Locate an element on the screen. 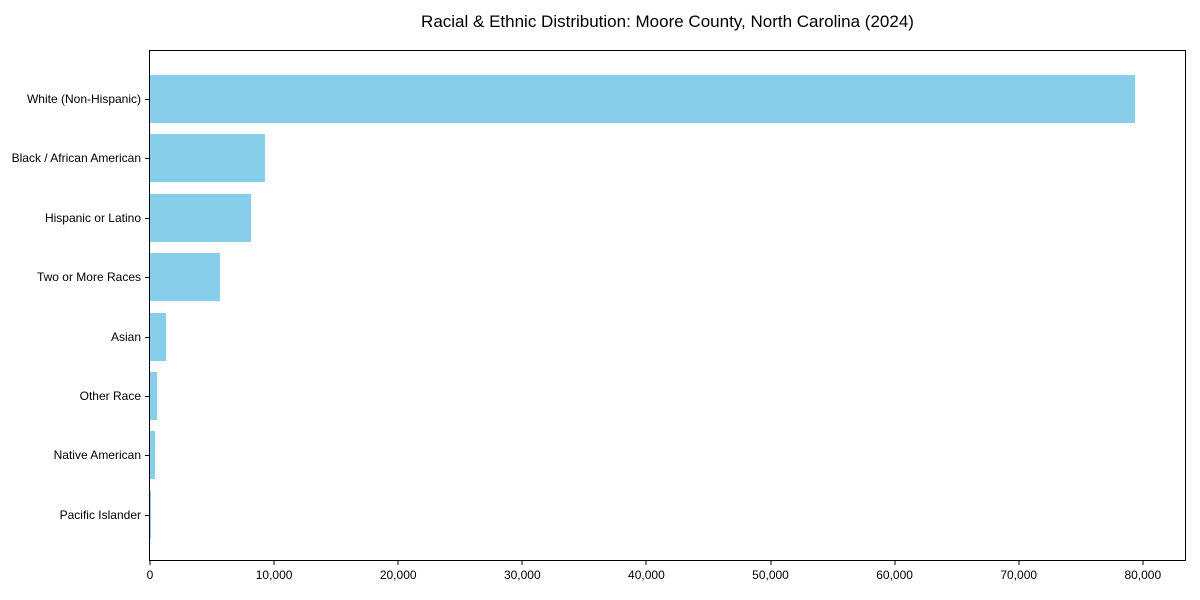 The image size is (1200, 600). y-axis-label: Asian is located at coordinates (125, 336).